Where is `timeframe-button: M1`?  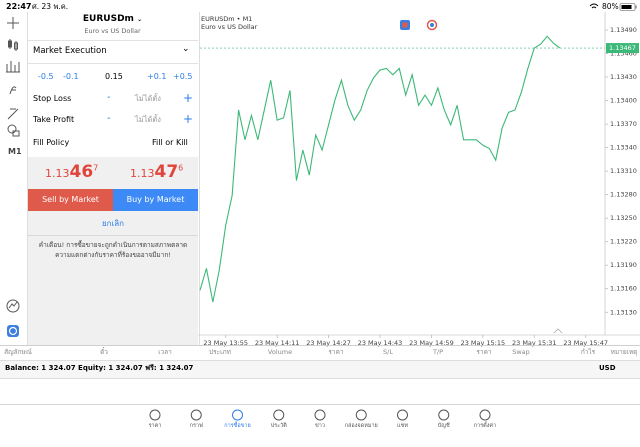 timeframe-button: M1 is located at coordinates (15, 151).